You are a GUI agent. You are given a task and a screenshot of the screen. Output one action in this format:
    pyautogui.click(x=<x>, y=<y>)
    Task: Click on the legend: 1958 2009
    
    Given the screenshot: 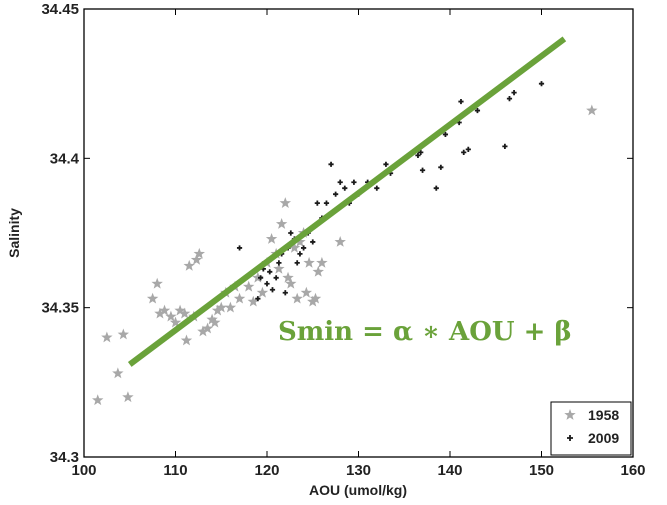 What is the action you would take?
    pyautogui.click(x=591, y=428)
    